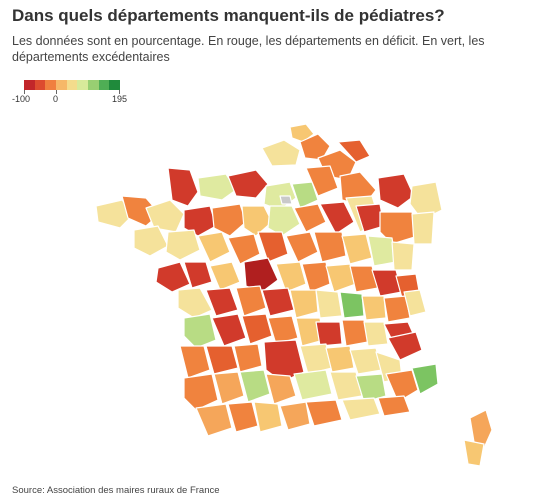 This screenshot has height=498, width=550. Describe the element at coordinates (120, 99) in the screenshot. I see `legend-max-label: 195` at that location.